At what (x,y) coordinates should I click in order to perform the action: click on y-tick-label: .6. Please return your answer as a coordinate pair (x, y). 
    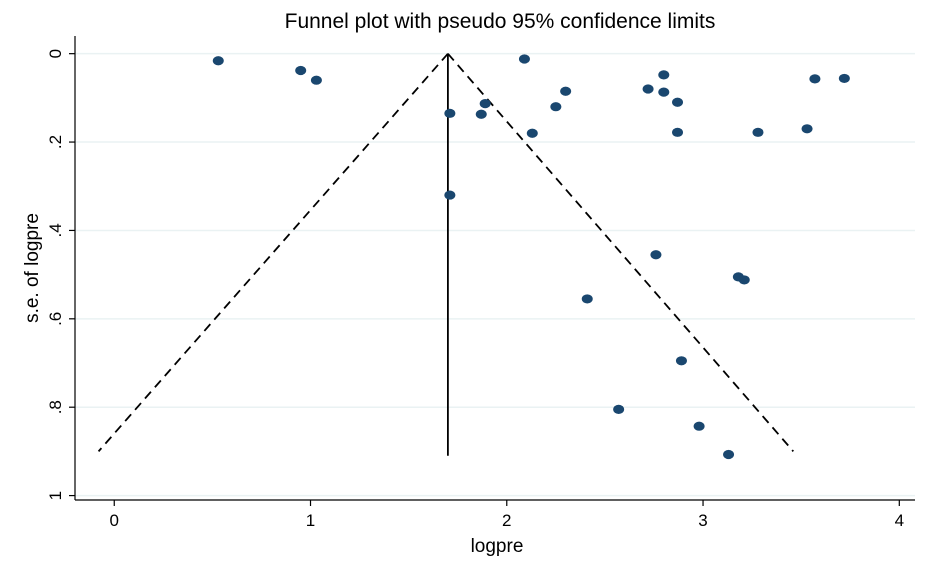
    Looking at the image, I should click on (55, 319).